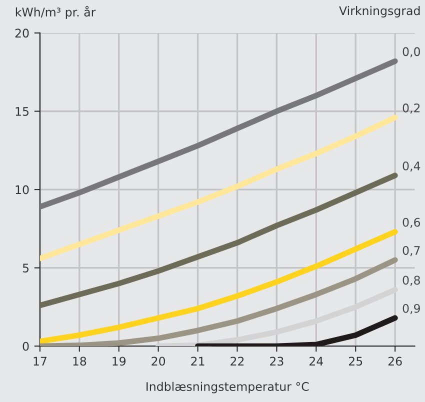 The width and height of the screenshot is (425, 402). I want to click on x-tick-label: 26, so click(395, 361).